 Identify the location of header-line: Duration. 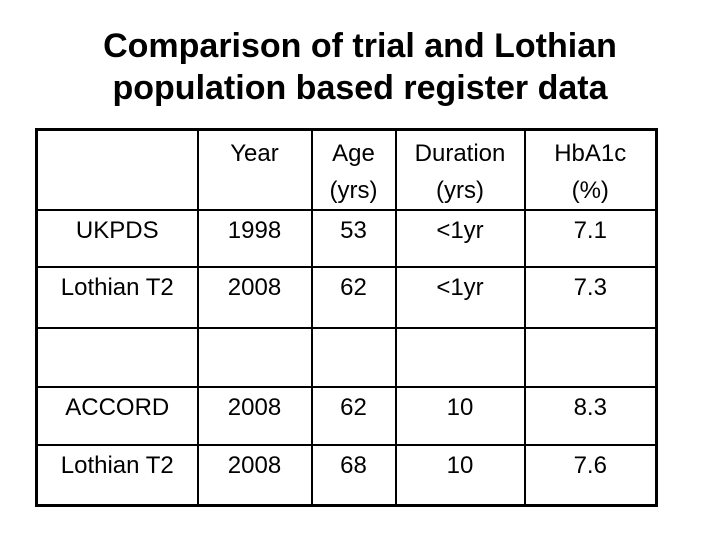
(460, 153).